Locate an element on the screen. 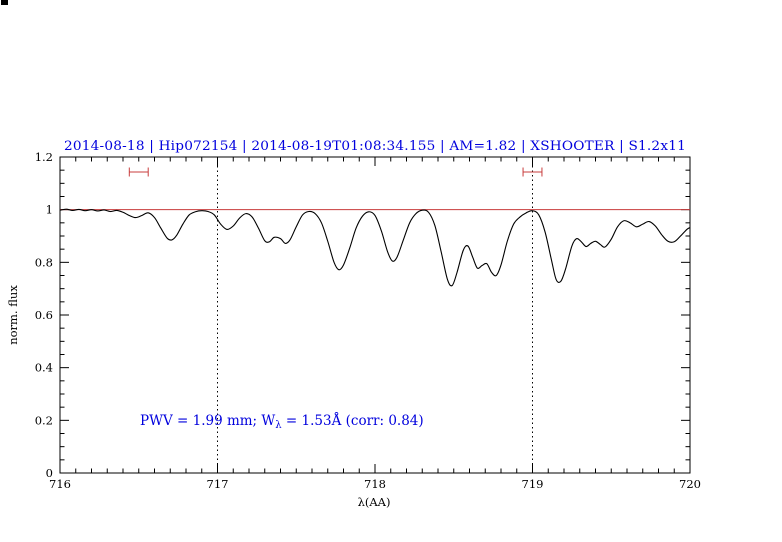  x-tick-label: 718 is located at coordinates (375, 484).